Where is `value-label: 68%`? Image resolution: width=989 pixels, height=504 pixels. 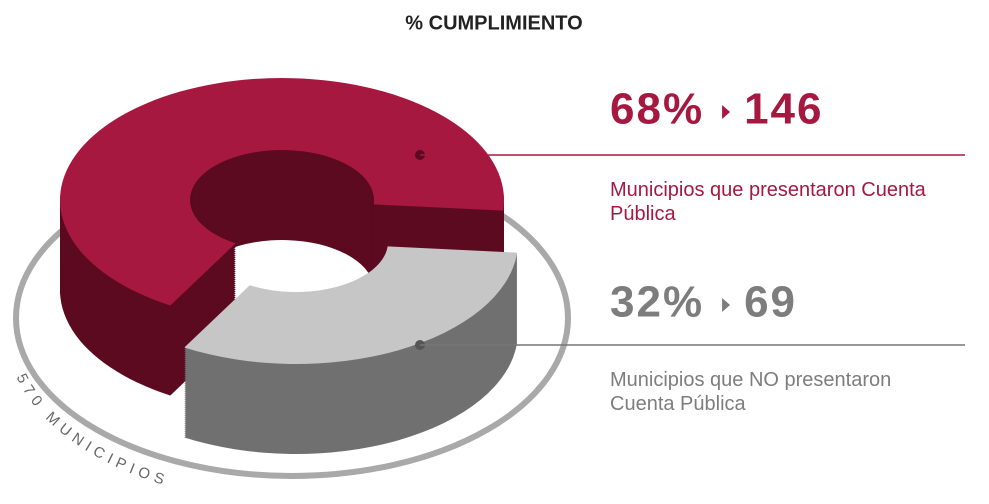
value-label: 68% is located at coordinates (657, 109).